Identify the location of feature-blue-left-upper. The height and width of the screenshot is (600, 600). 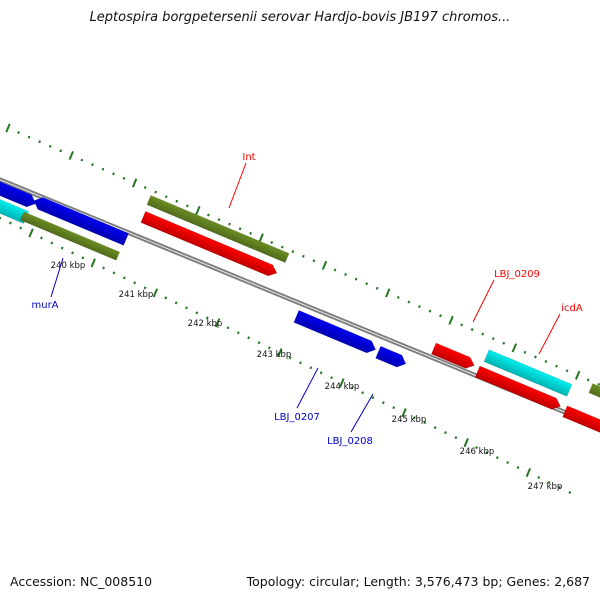
(18, 191).